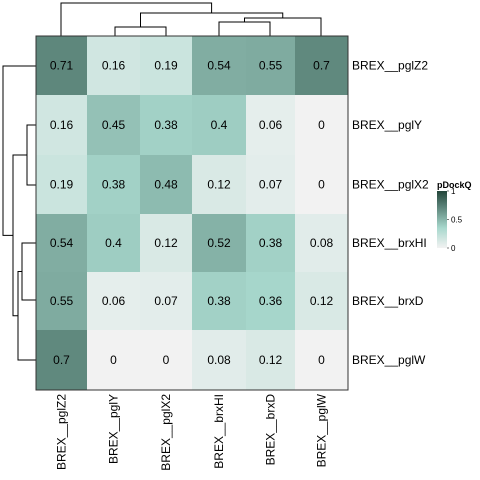 This screenshot has width=480, height=480. Describe the element at coordinates (442, 219) in the screenshot. I see `legend-colorbar` at that location.